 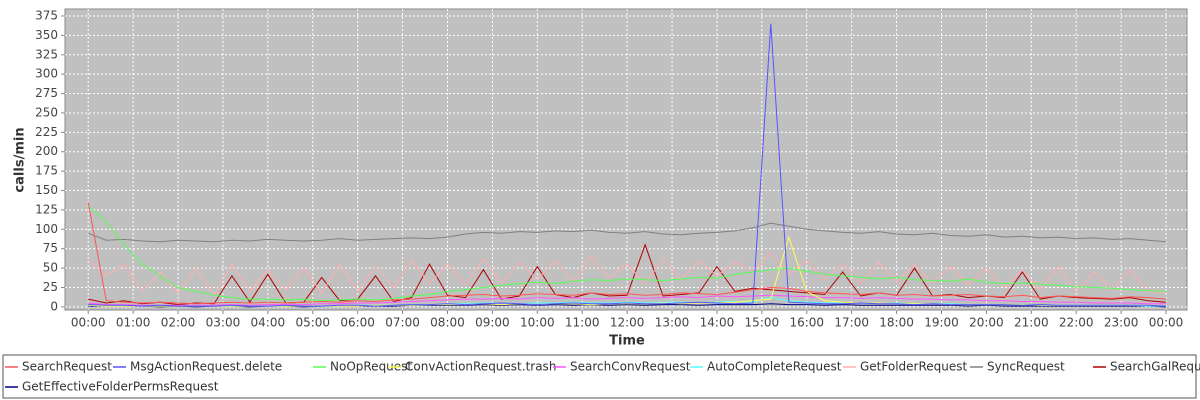 I want to click on y-tick-label: 100, so click(x=46, y=229).